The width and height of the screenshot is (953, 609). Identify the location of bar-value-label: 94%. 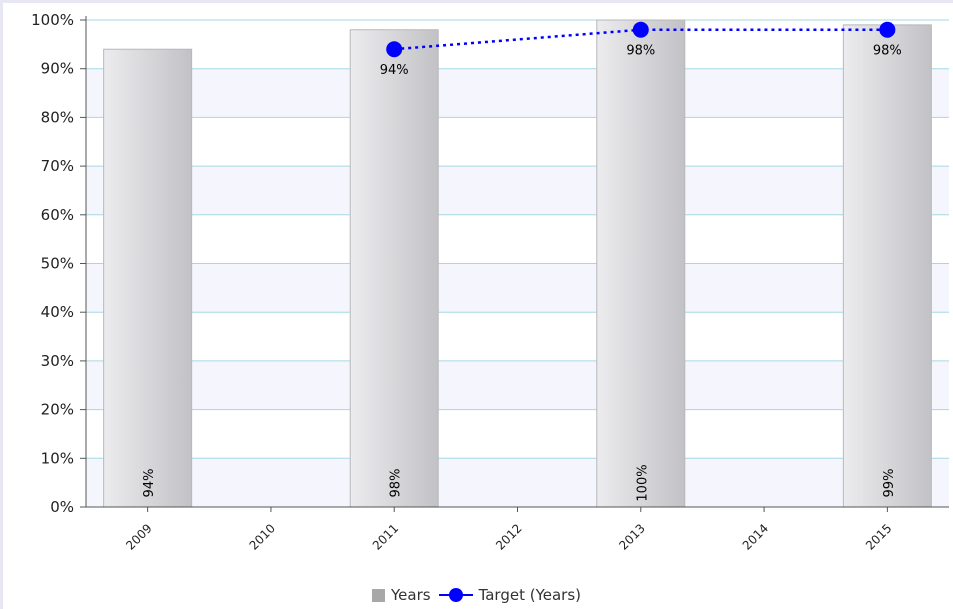
(149, 483).